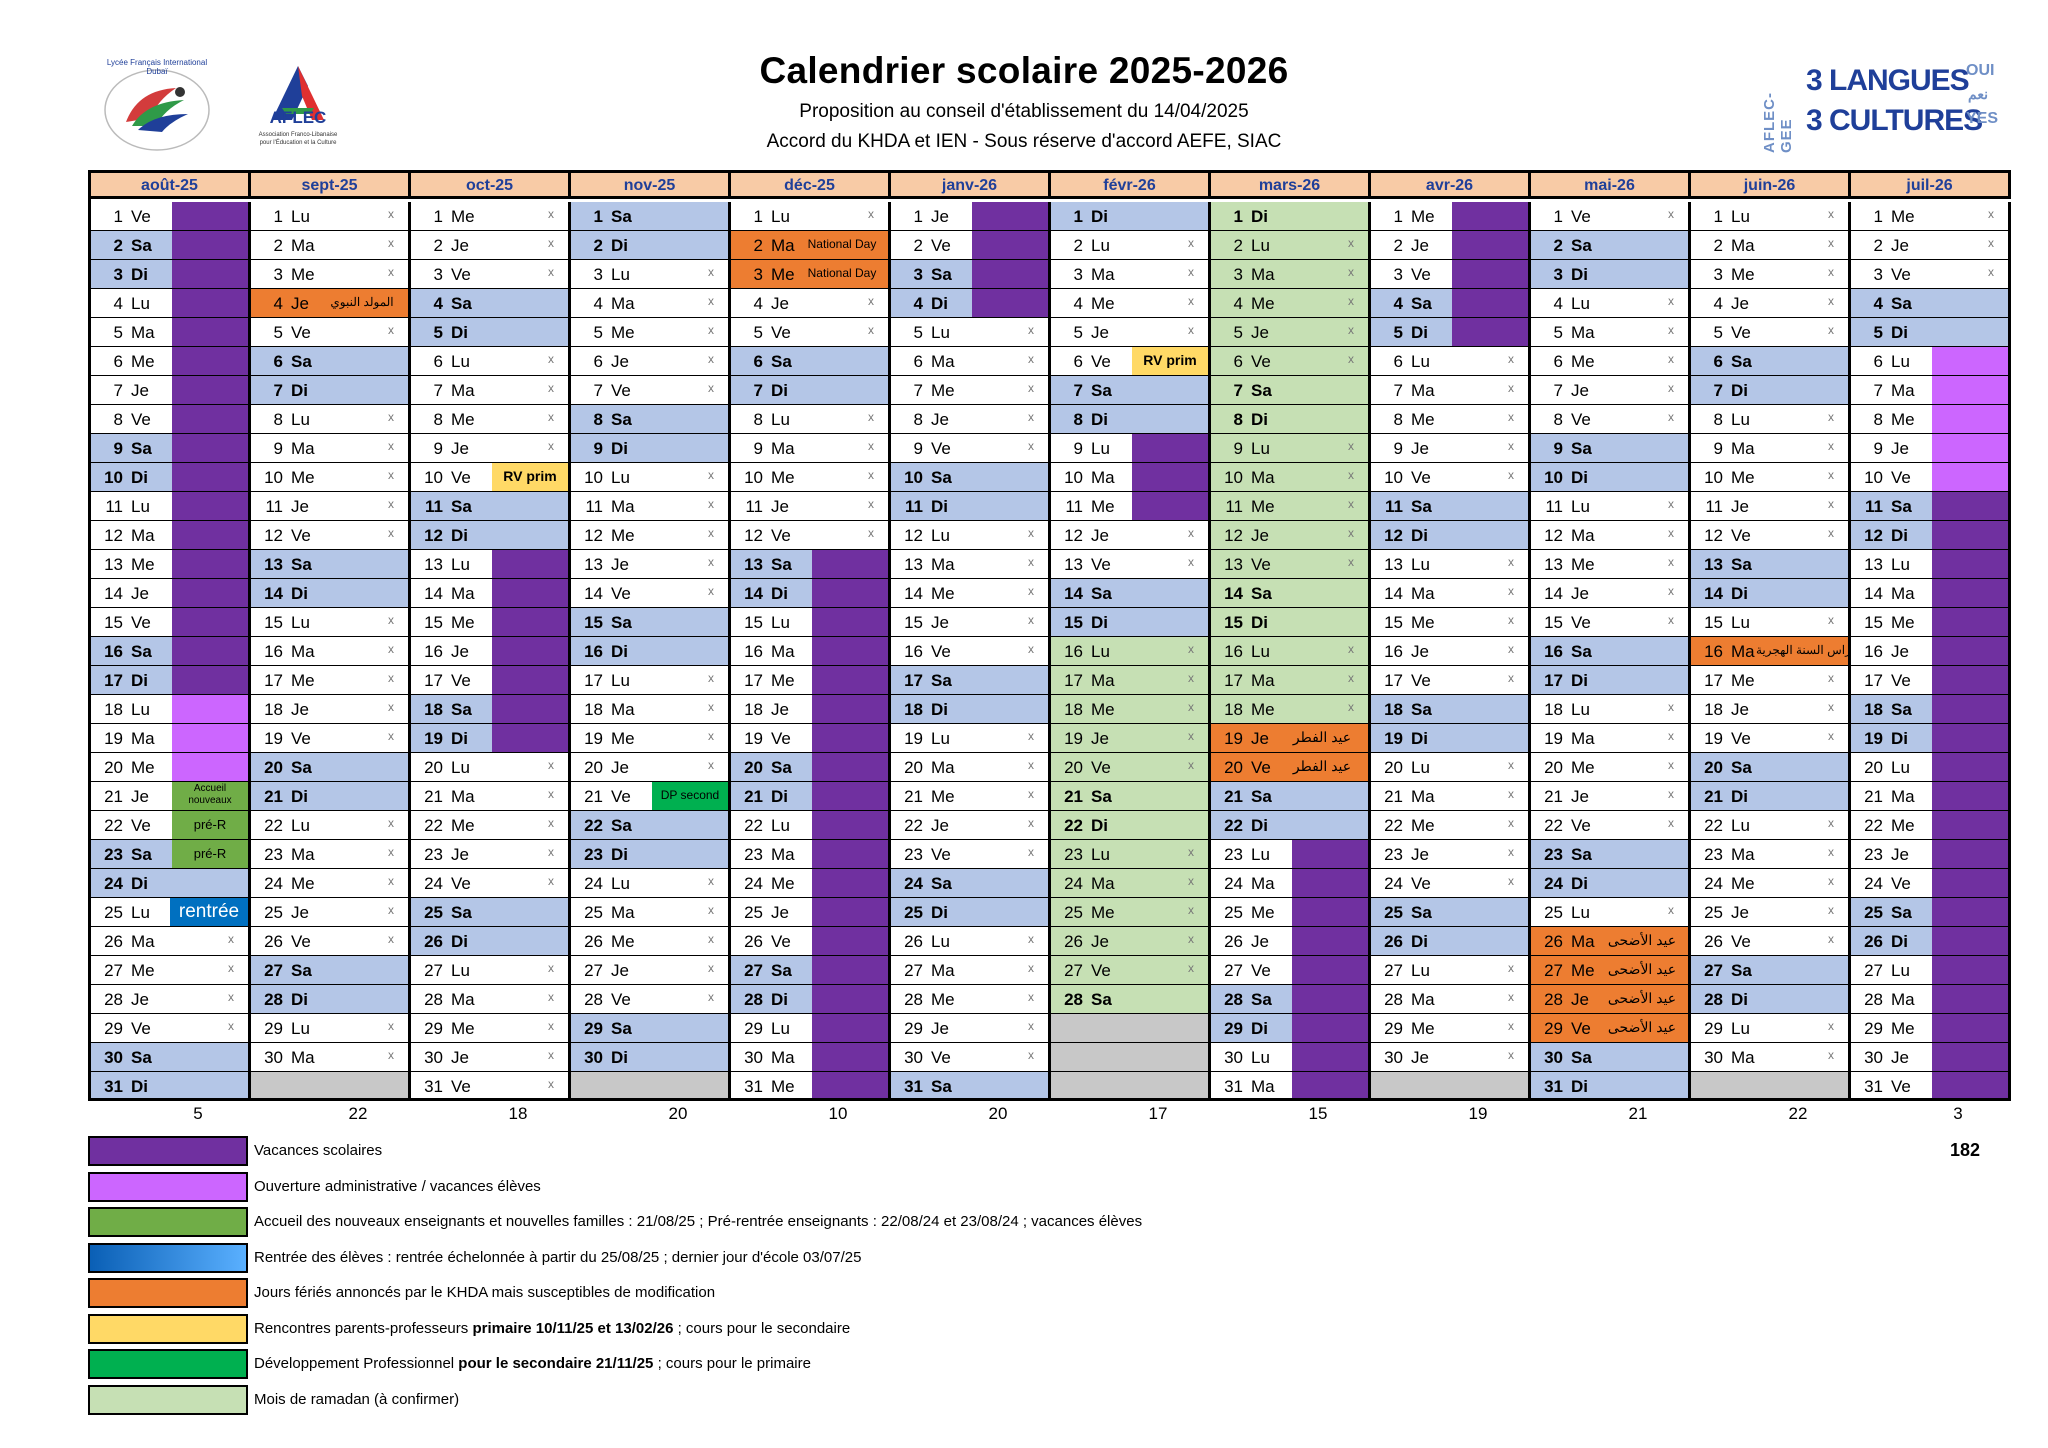  What do you see at coordinates (278, 245) in the screenshot?
I see `day-number: 2` at bounding box center [278, 245].